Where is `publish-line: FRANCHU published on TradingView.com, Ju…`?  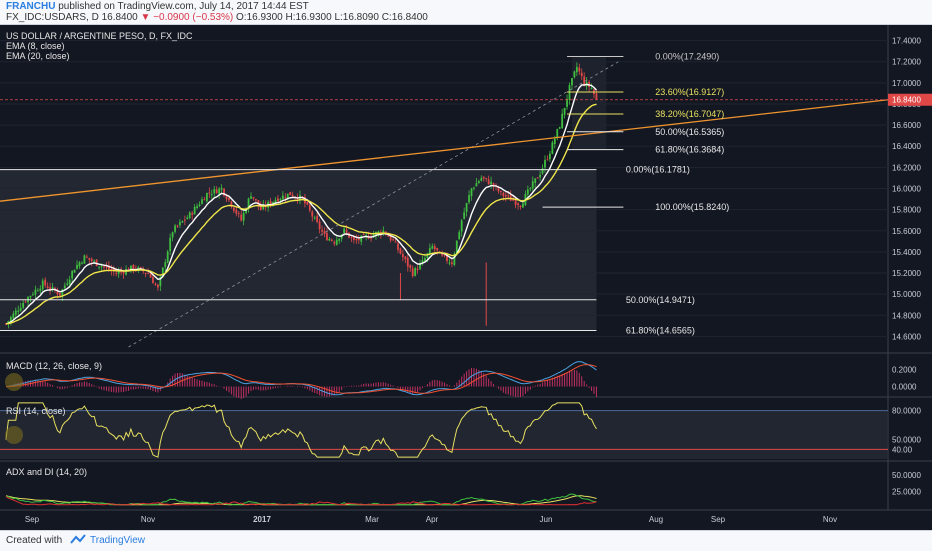
publish-line: FRANCHU published on TradingView.com, Ju… is located at coordinates (157, 6).